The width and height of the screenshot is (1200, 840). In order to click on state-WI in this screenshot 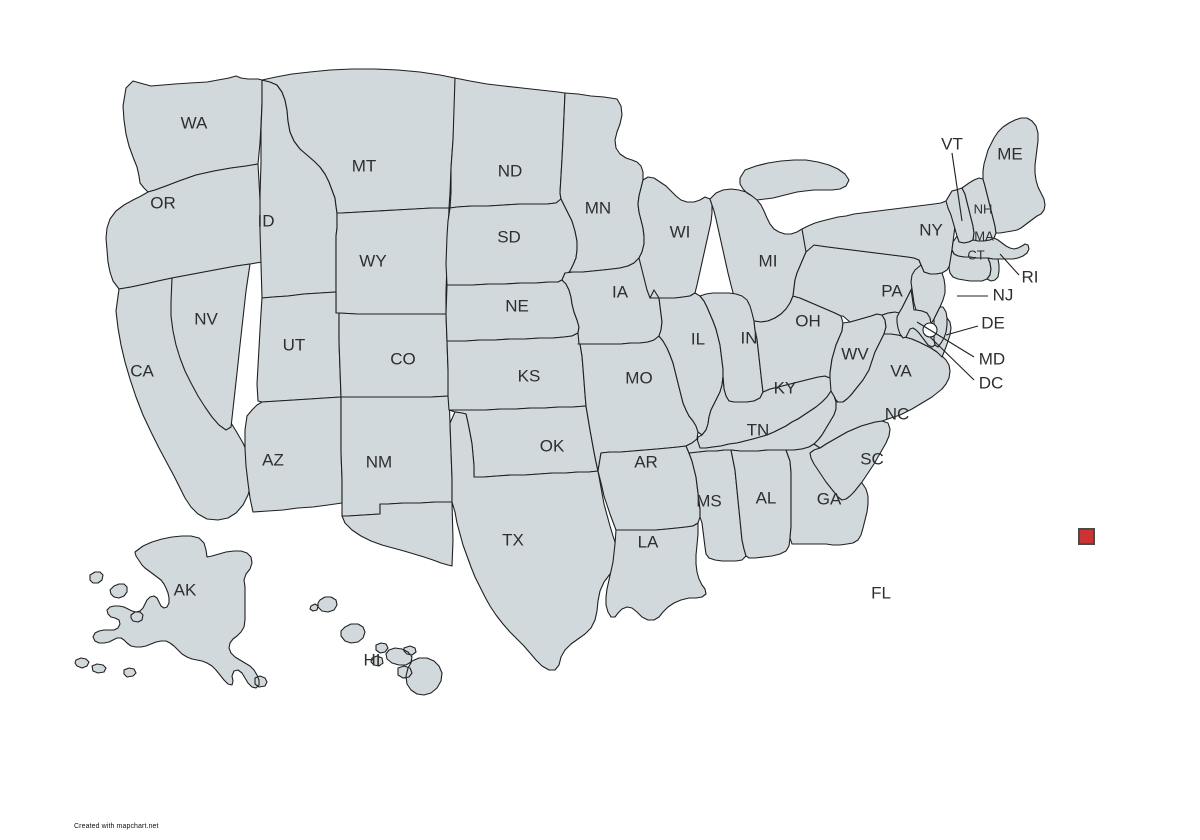, I will do `click(675, 237)`.